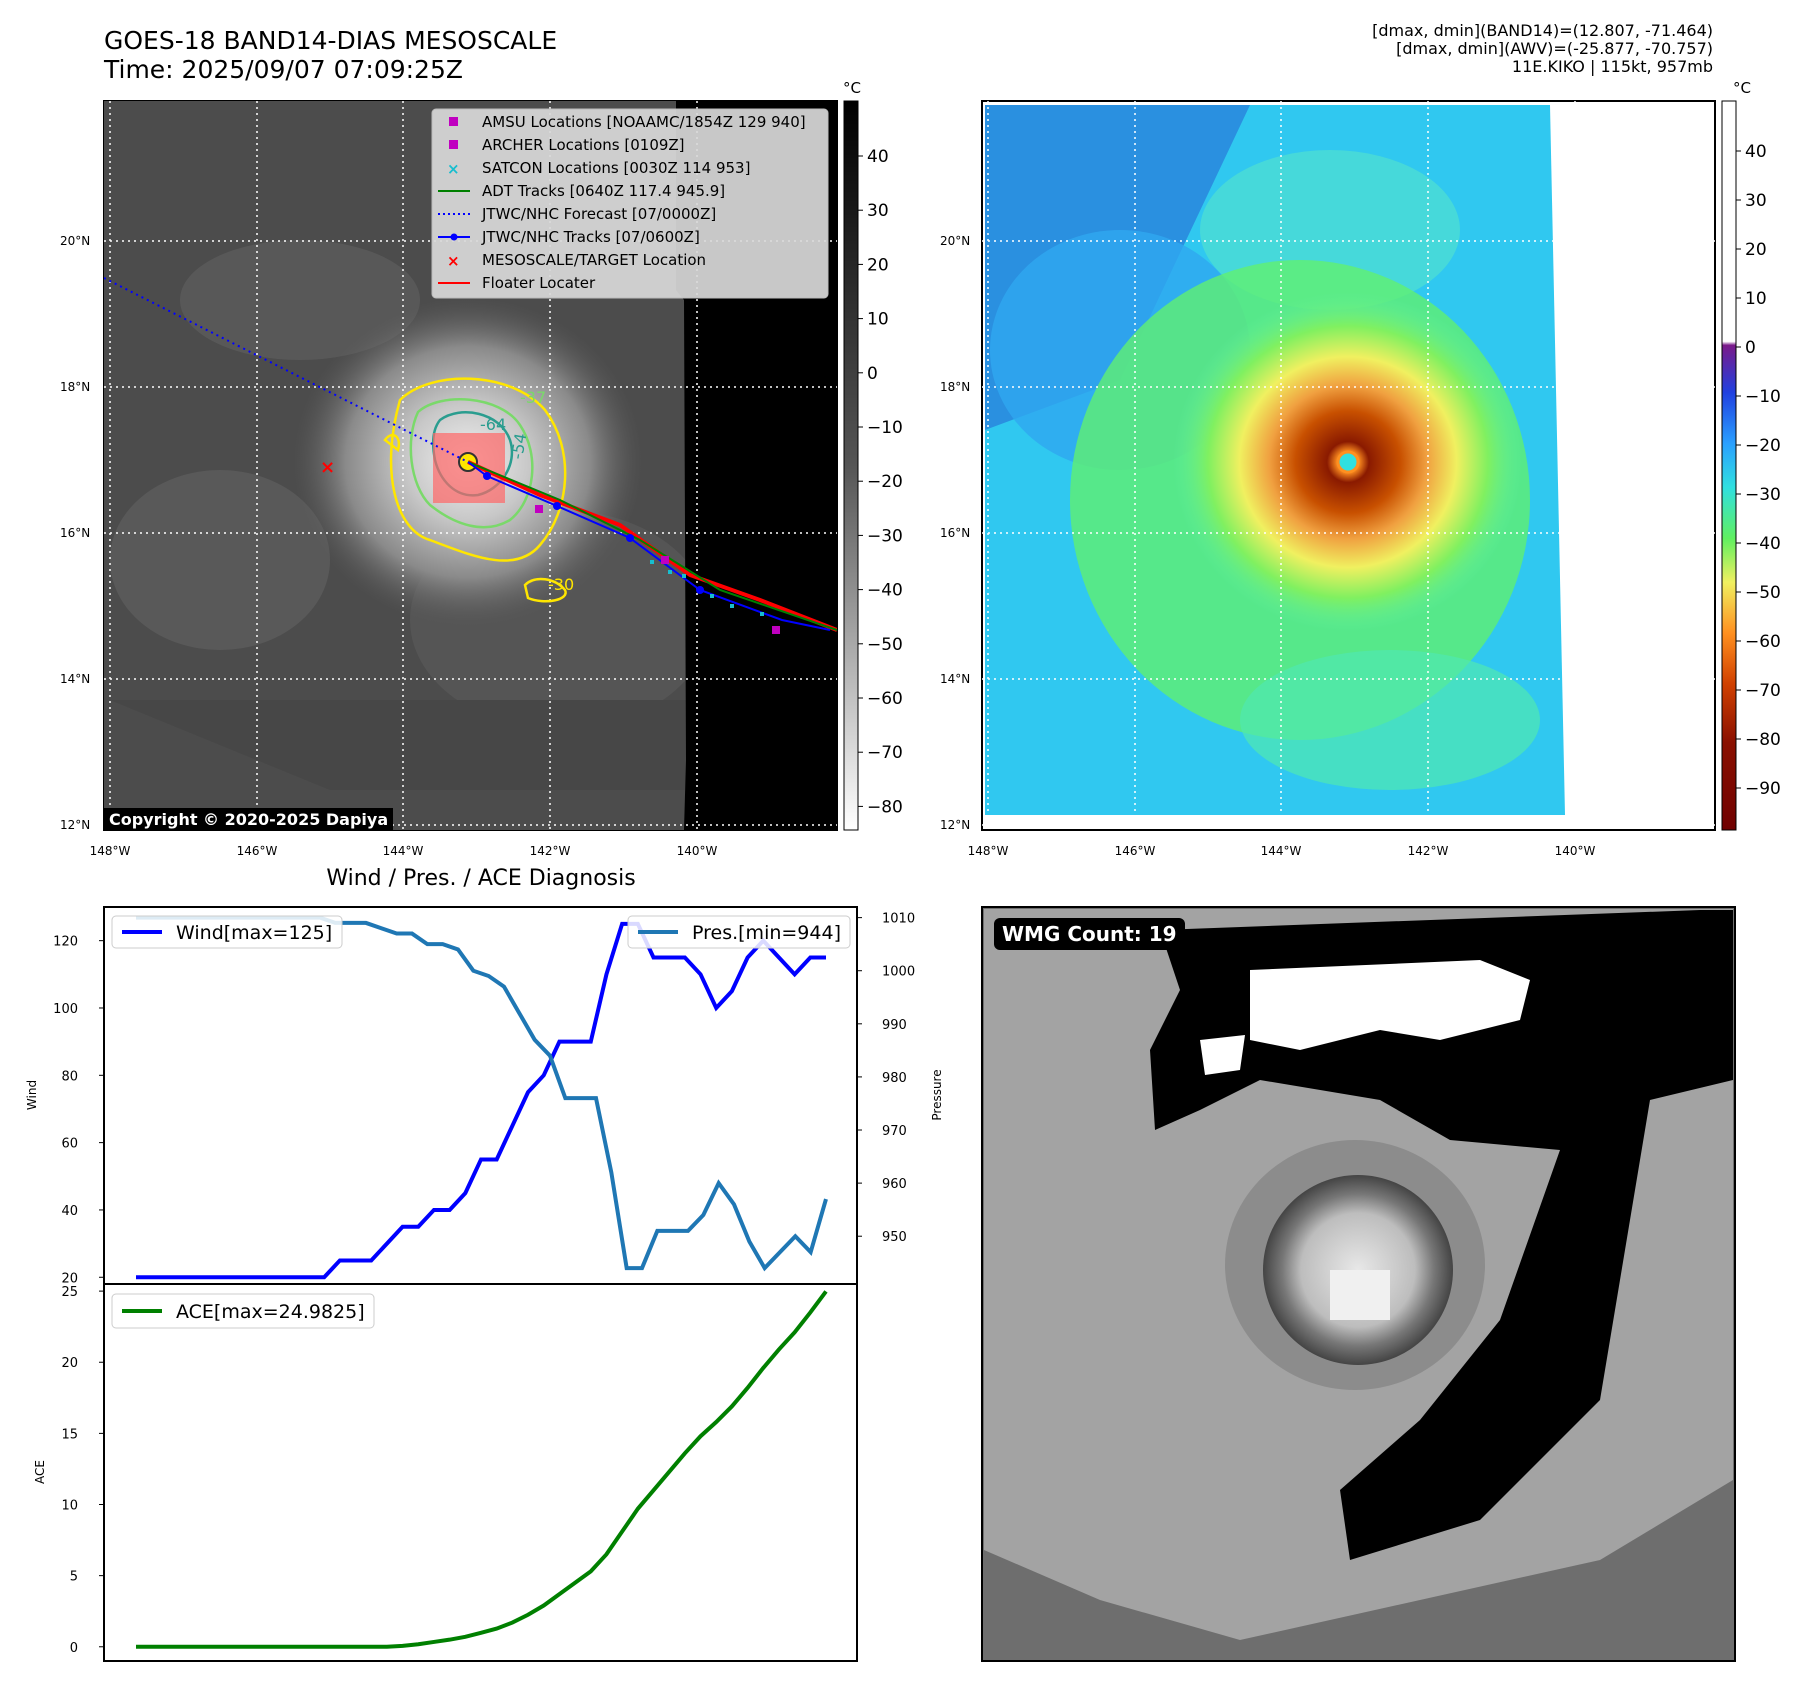  I want to click on legend-label: JTWC/NHC Forecast [07/0000Z], so click(598, 214).